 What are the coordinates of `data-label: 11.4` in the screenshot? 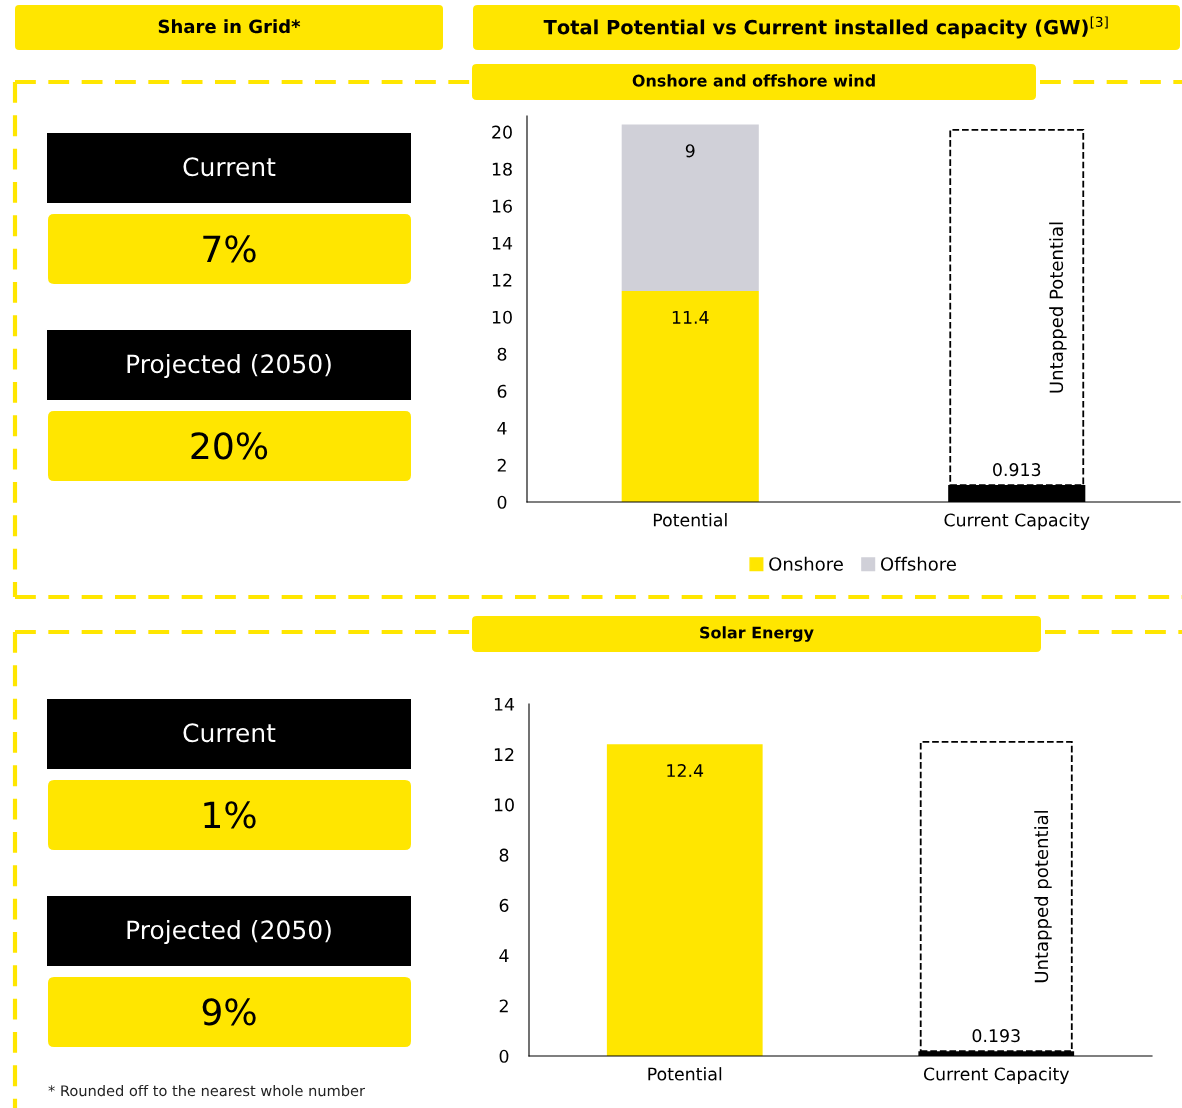 It's located at (690, 317).